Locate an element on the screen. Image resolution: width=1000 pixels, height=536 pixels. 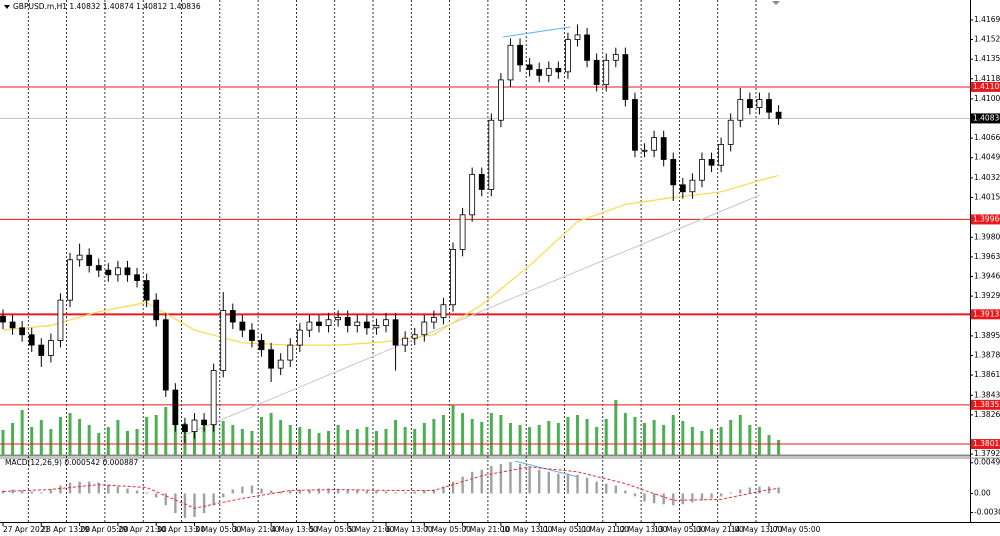
y-tick-label: 1.39635 is located at coordinates (987, 256).